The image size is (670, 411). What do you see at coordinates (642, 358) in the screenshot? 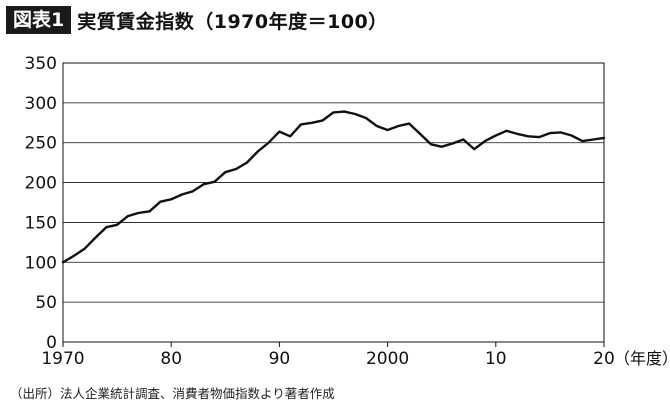
I see `x-axis-unit-label: （年度）` at bounding box center [642, 358].